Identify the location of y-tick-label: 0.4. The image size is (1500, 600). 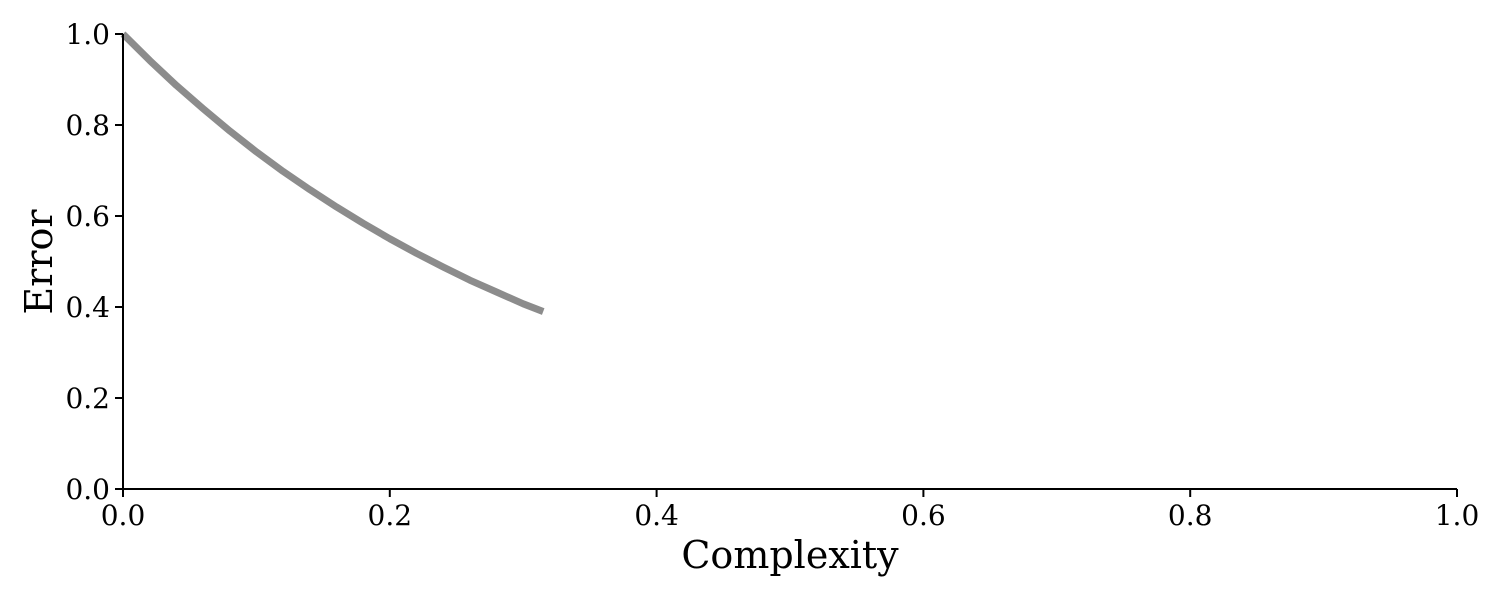
(87, 307).